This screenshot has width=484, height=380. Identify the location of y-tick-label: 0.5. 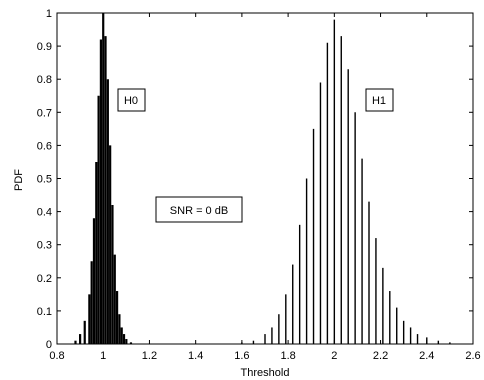
(44, 180).